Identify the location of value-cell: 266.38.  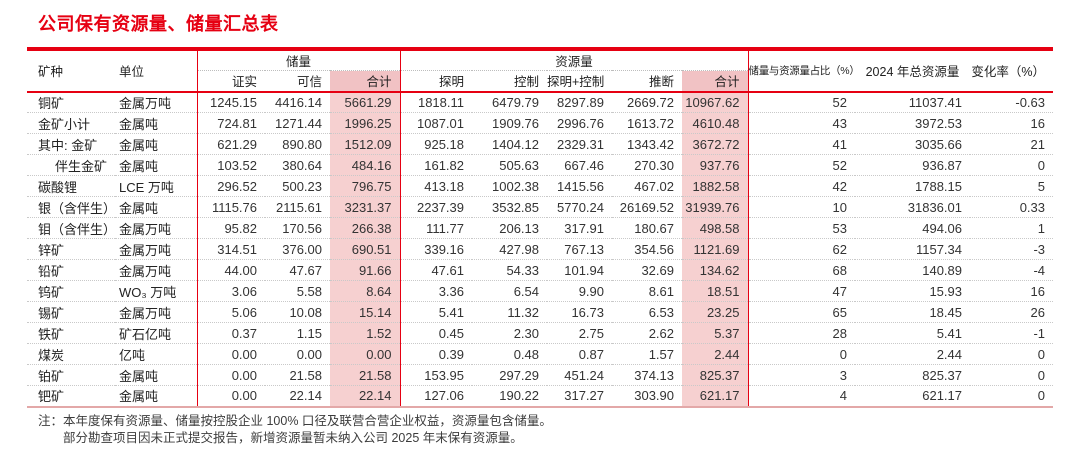
(365, 228).